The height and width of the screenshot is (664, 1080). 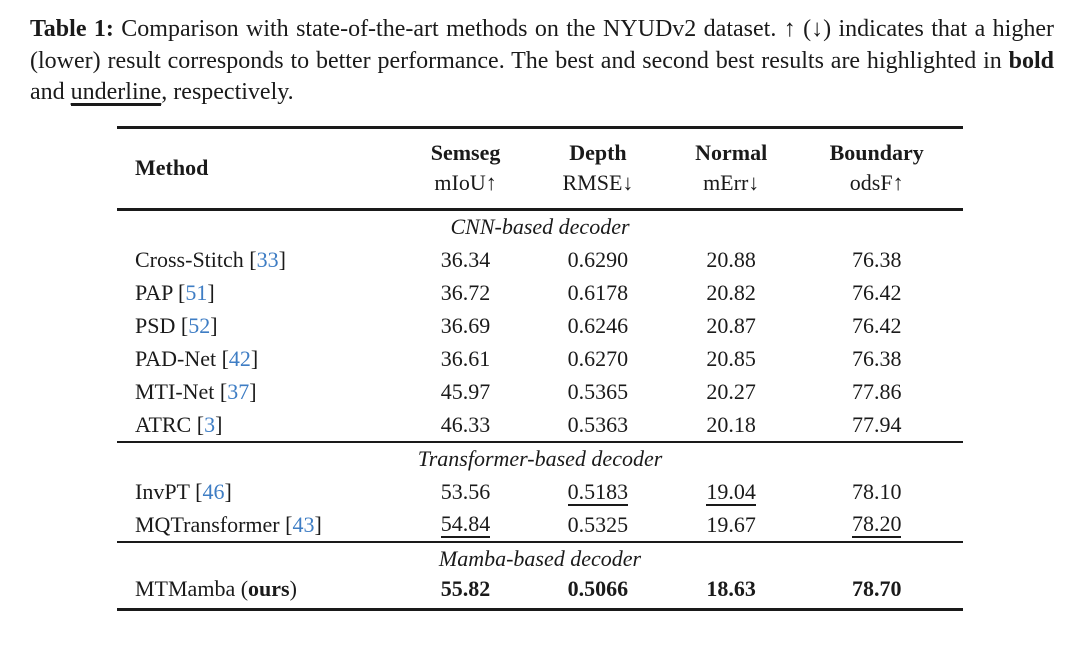 What do you see at coordinates (876, 293) in the screenshot?
I see `value-cell: 76.42` at bounding box center [876, 293].